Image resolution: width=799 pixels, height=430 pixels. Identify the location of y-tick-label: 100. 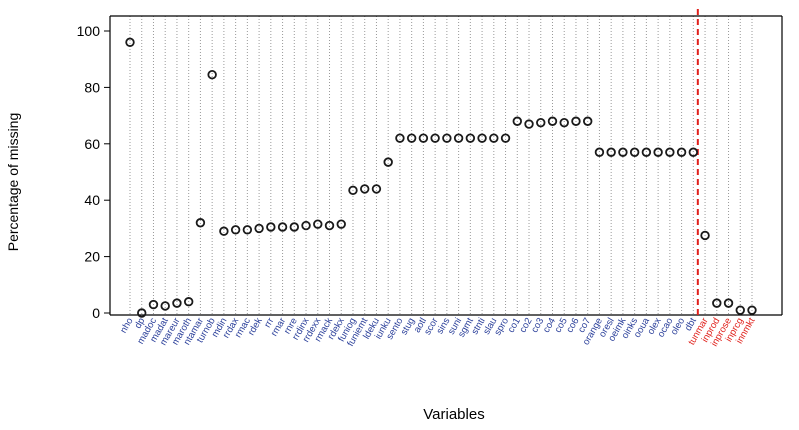
(89, 31).